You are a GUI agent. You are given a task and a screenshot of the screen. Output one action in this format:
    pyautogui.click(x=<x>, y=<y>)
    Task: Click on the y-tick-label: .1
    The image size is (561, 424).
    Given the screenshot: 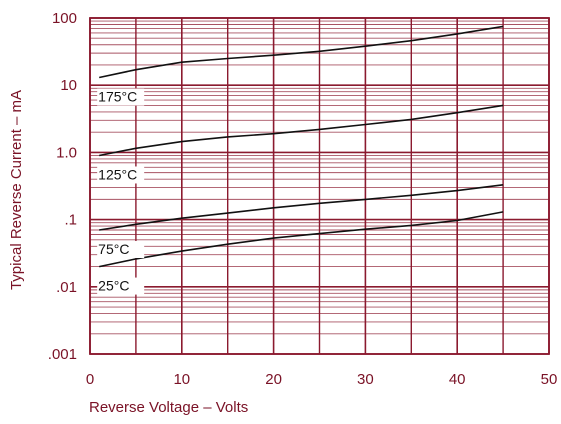 What is the action you would take?
    pyautogui.click(x=70, y=220)
    